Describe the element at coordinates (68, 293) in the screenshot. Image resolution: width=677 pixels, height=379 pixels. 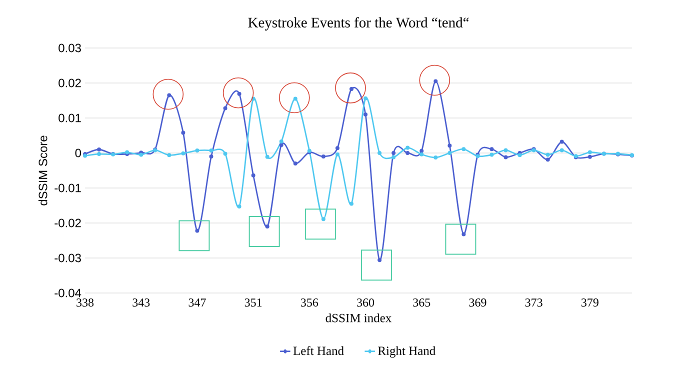
I see `y-tick-label: -0.04` at that location.